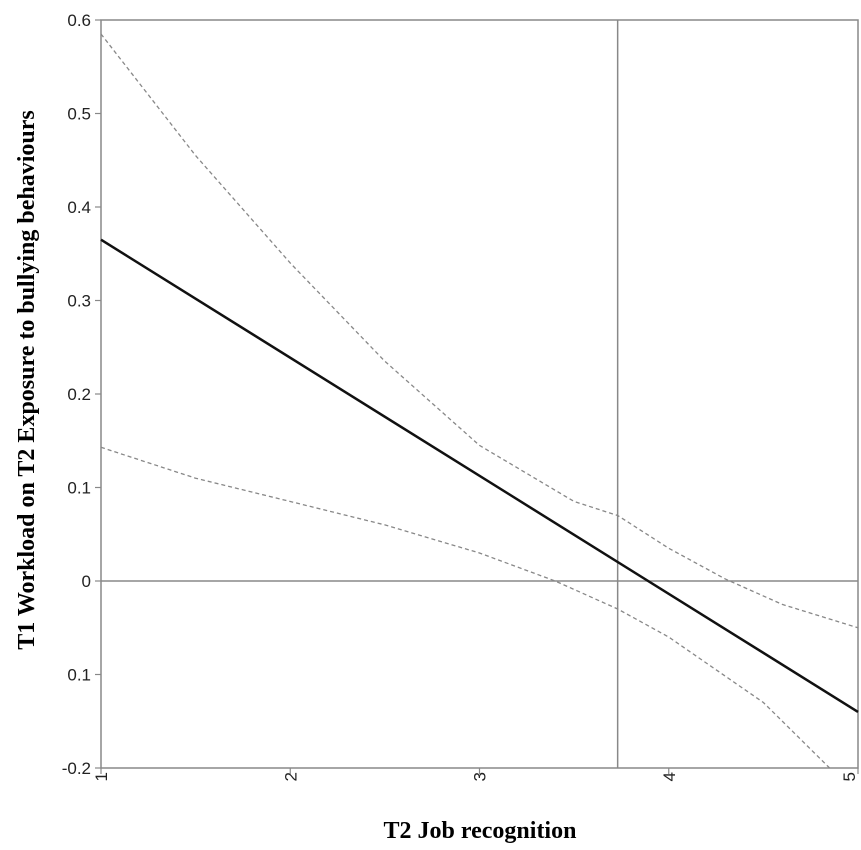 Image resolution: width=861 pixels, height=850 pixels. Describe the element at coordinates (101, 776) in the screenshot. I see `x-tick-label: 1` at that location.